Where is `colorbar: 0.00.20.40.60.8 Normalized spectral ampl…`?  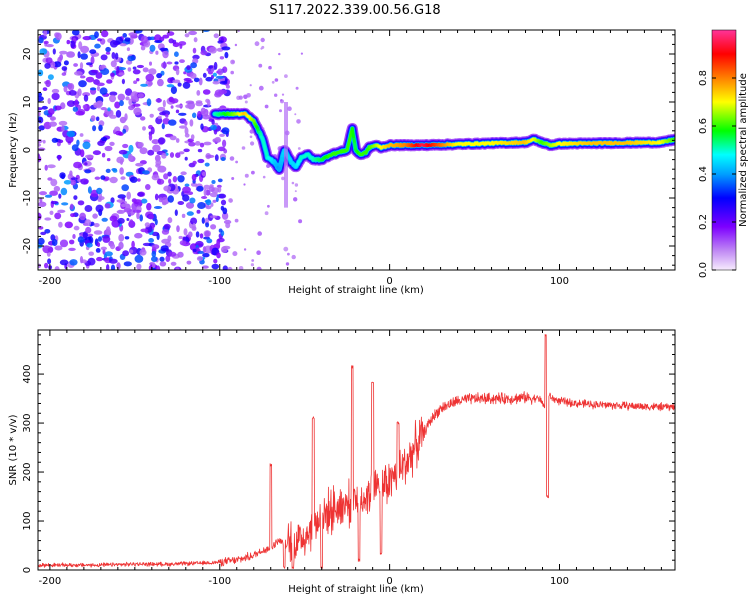
colorbar: 0.00.20.40.60.8 Normalized spectral ampl… is located at coordinates (723, 154).